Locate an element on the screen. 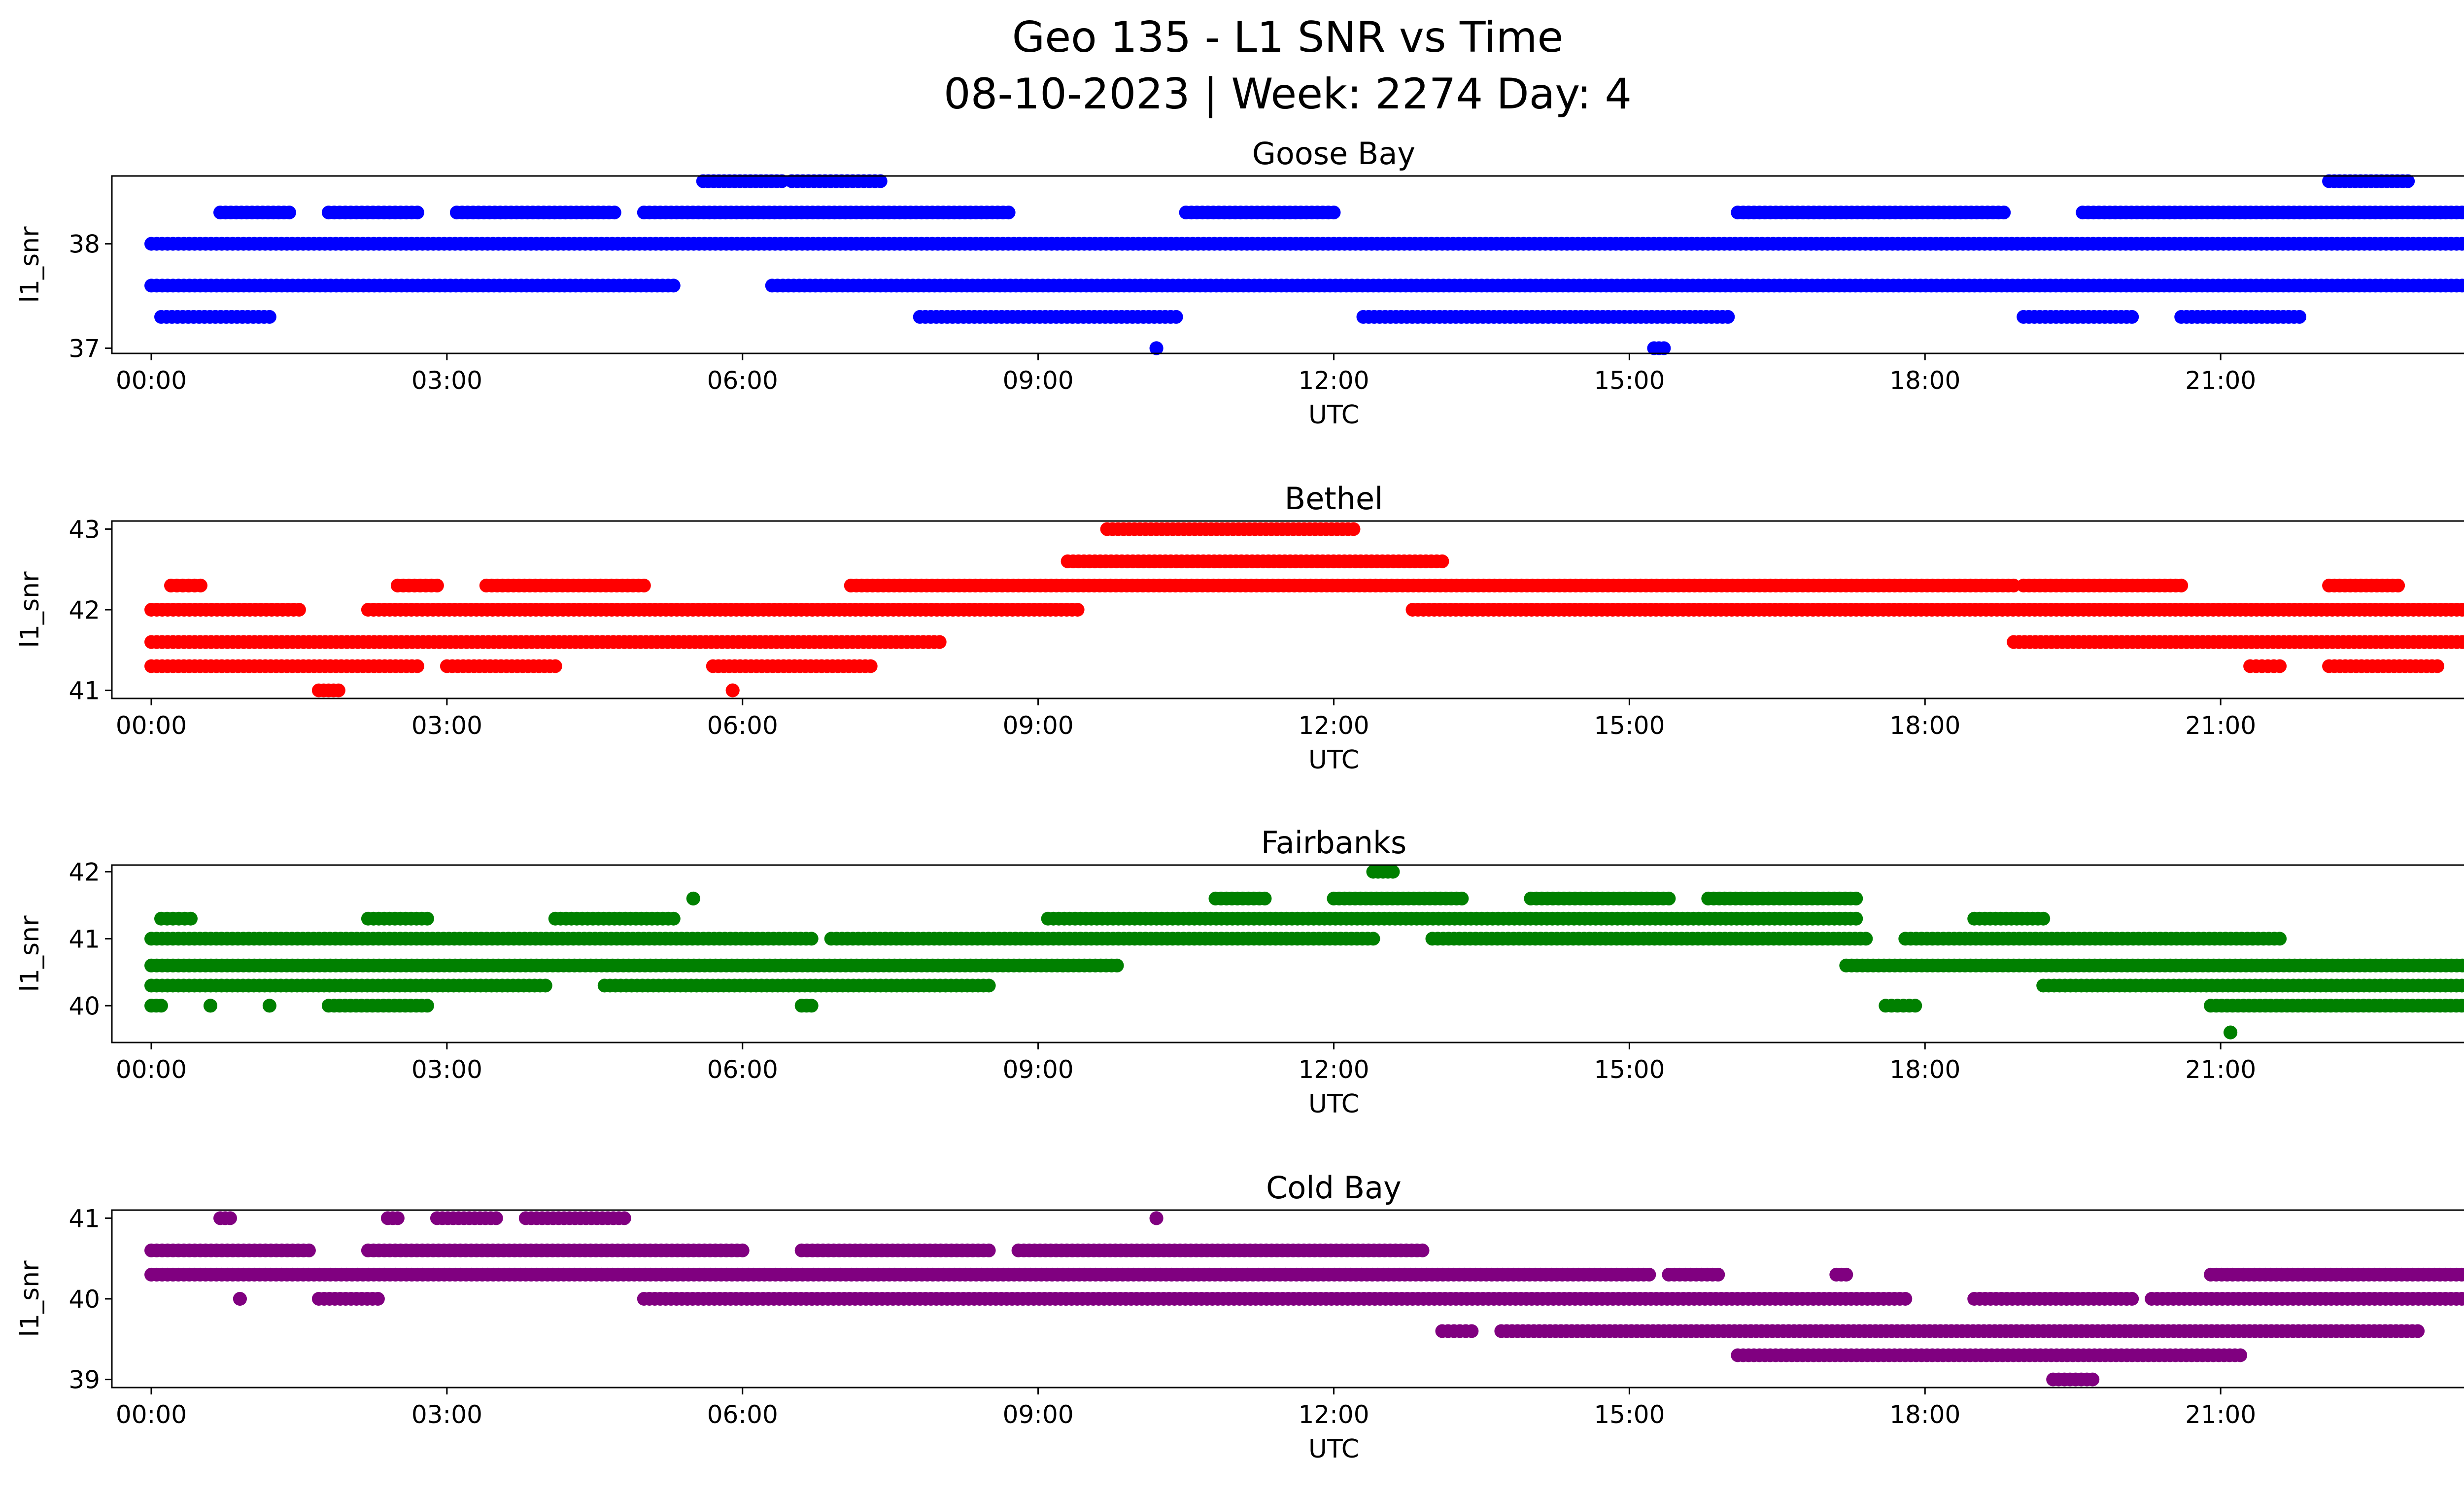 The width and height of the screenshot is (2464, 1495). subplot-title: Bethel is located at coordinates (1334, 499).